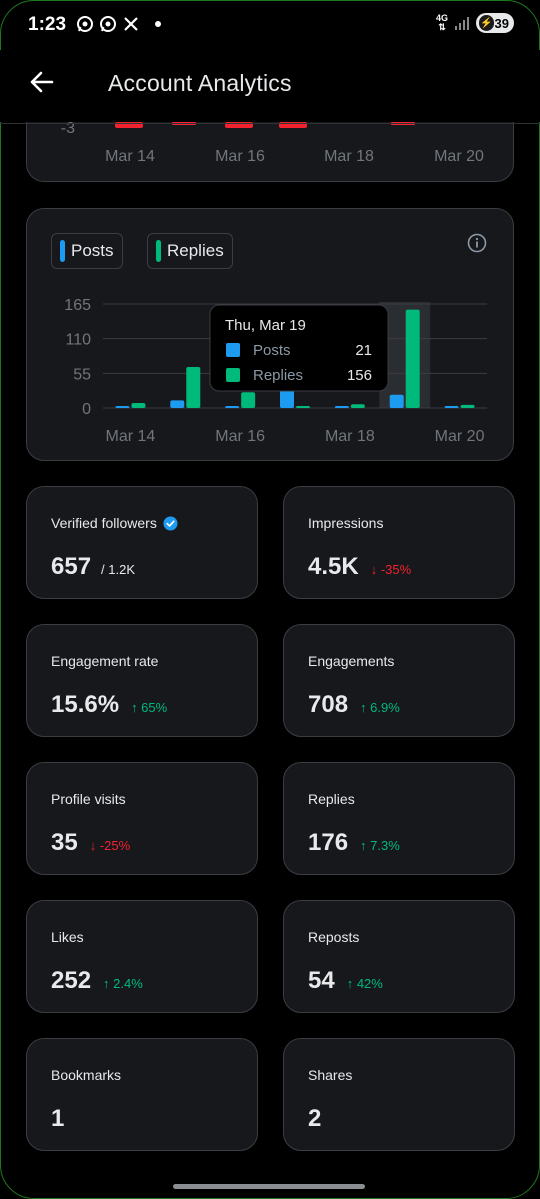  I want to click on stat-label: Engagements, so click(351, 661).